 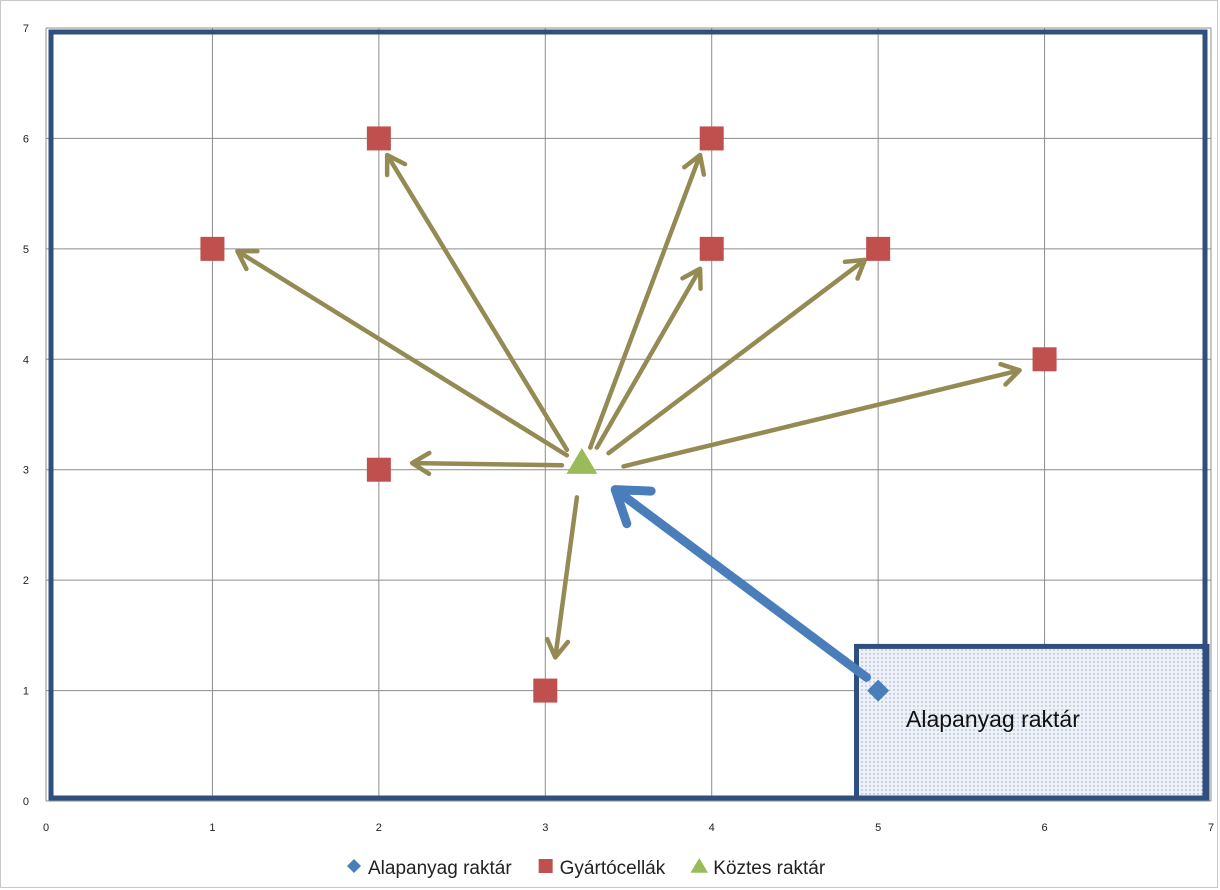 I want to click on legend-item: Gyártócellák, so click(x=602, y=868).